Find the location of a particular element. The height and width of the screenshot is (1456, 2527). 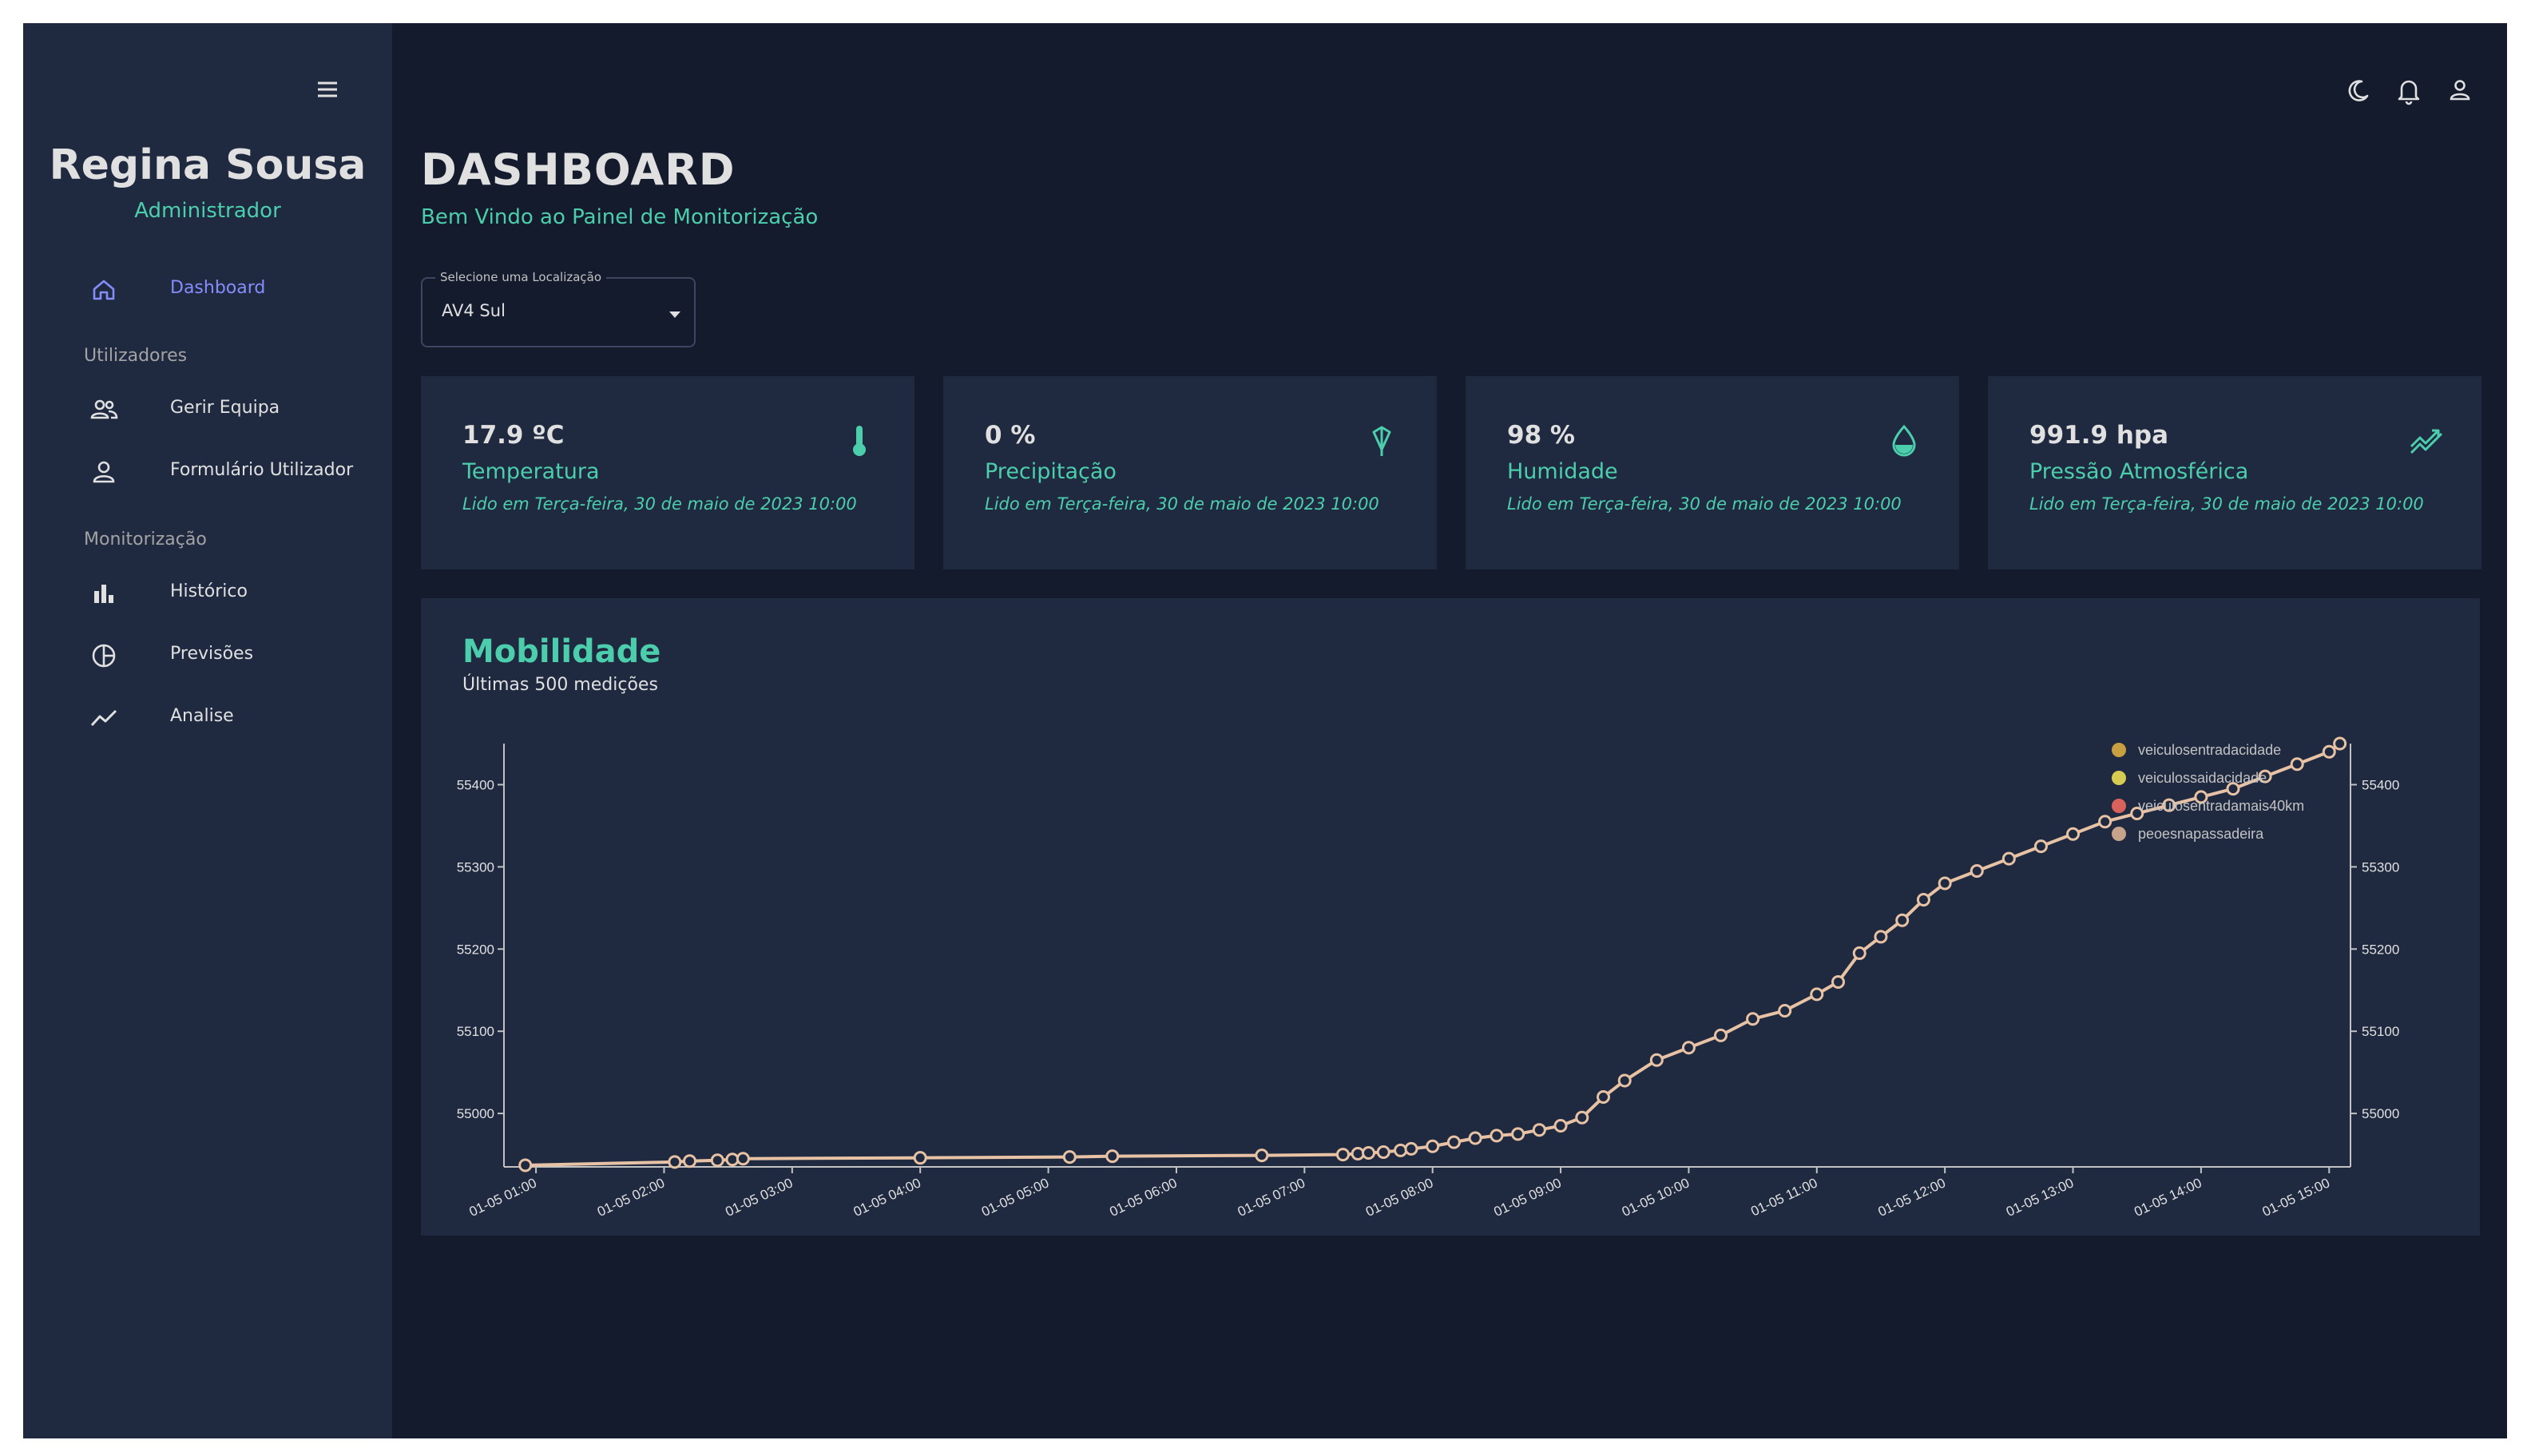

x-tick-label: 01-05 11:00 is located at coordinates (1783, 1197).